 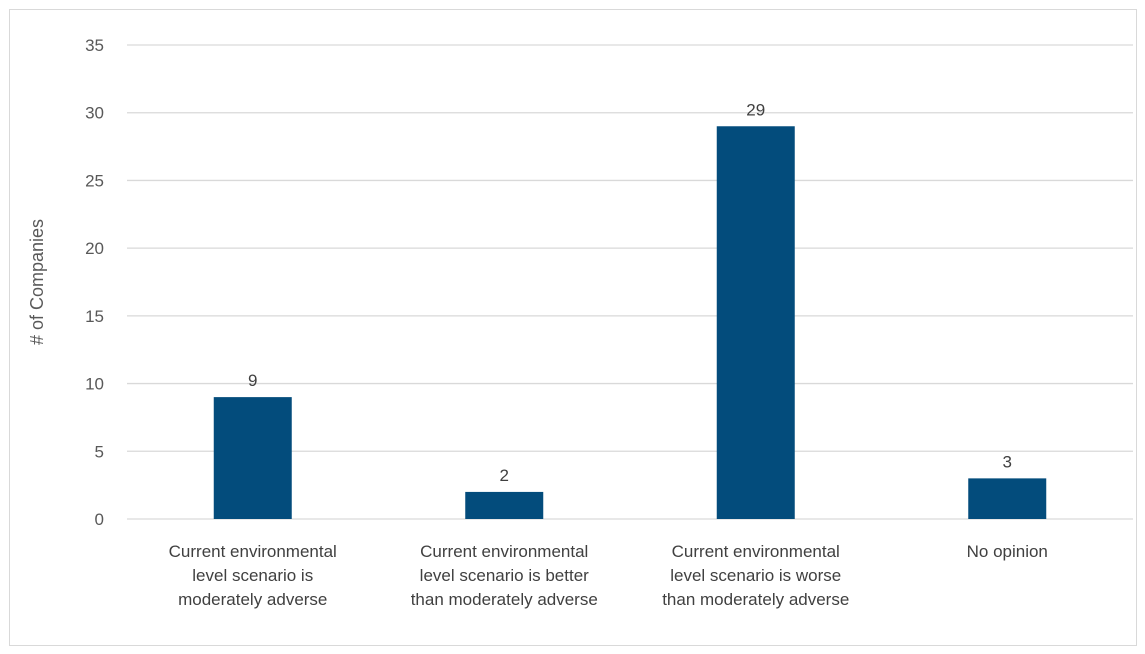 What do you see at coordinates (252, 599) in the screenshot?
I see `x-category-label: moderately adverse` at bounding box center [252, 599].